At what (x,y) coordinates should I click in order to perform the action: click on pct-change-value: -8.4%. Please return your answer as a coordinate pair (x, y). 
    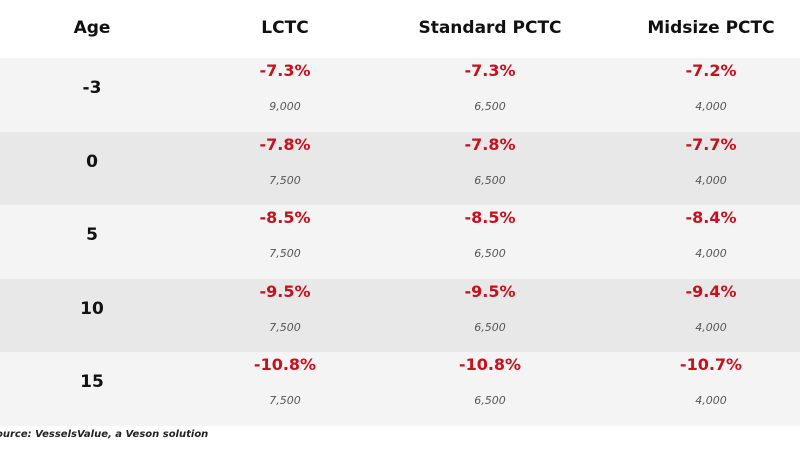
    Looking at the image, I should click on (711, 218).